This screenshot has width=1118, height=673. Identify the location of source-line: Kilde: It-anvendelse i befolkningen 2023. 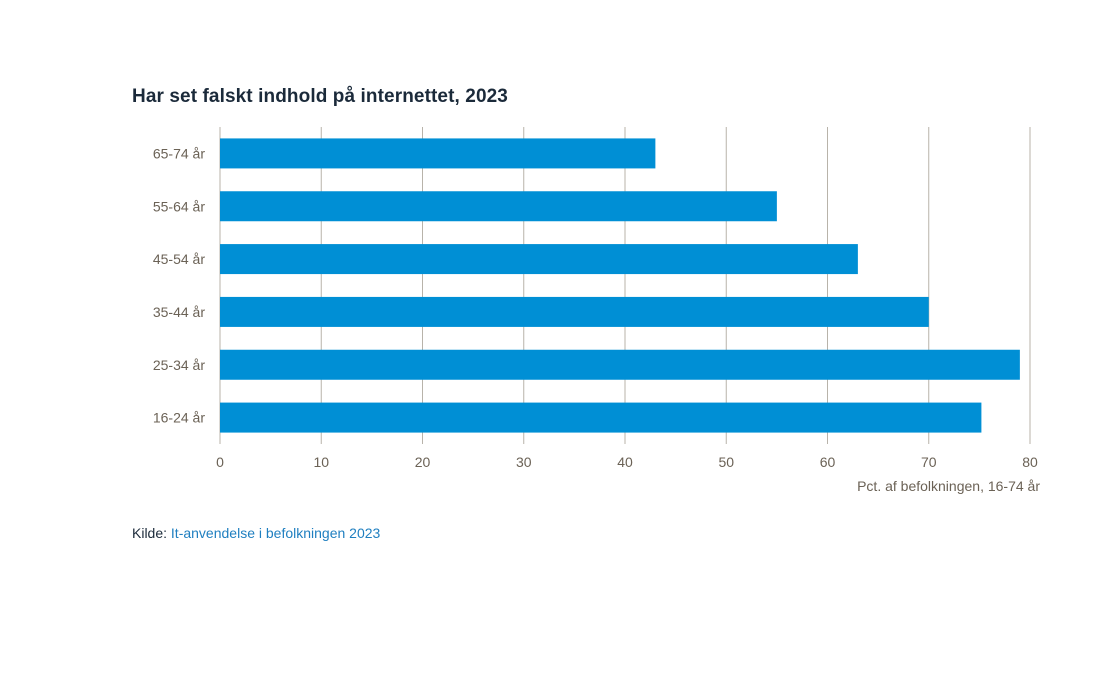
(256, 533).